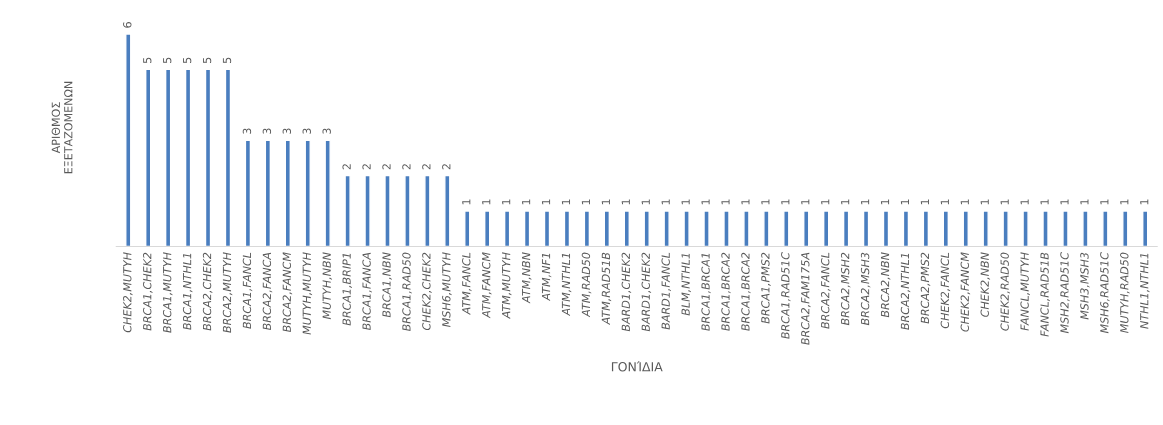  I want to click on x-tick-label: ATM,NBN, so click(527, 278).